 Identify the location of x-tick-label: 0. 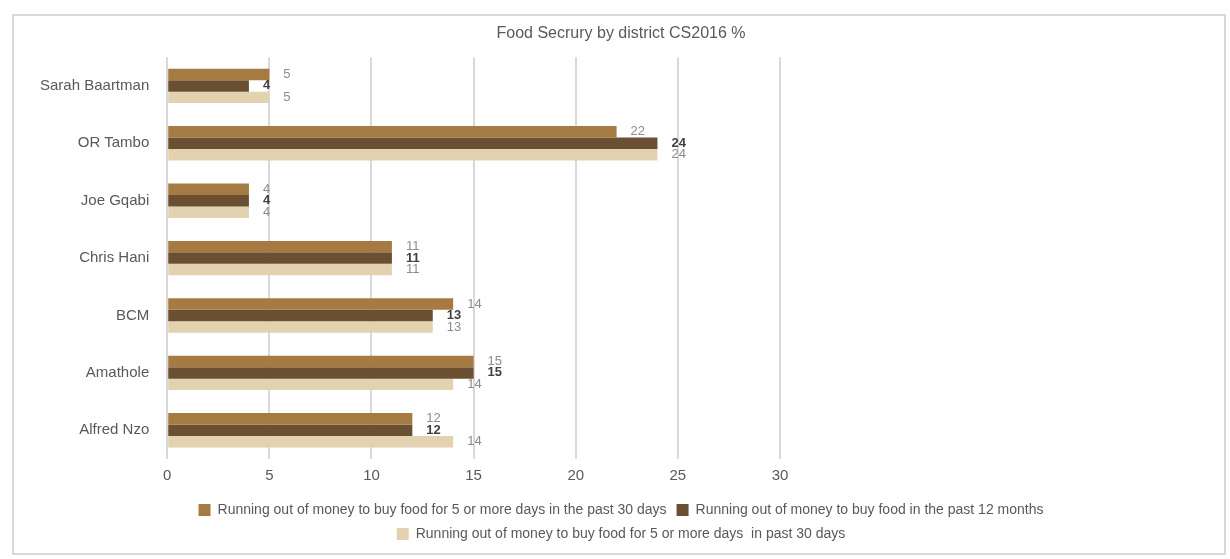
(167, 475).